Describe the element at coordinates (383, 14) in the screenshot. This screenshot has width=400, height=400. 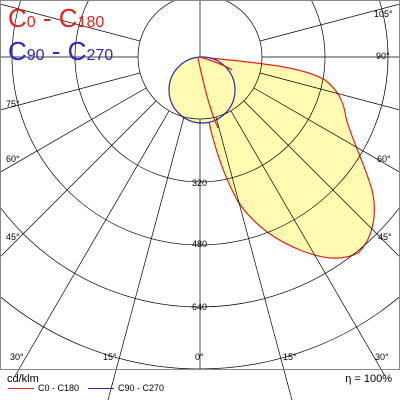
I see `angle-label-105-right: 105°` at that location.